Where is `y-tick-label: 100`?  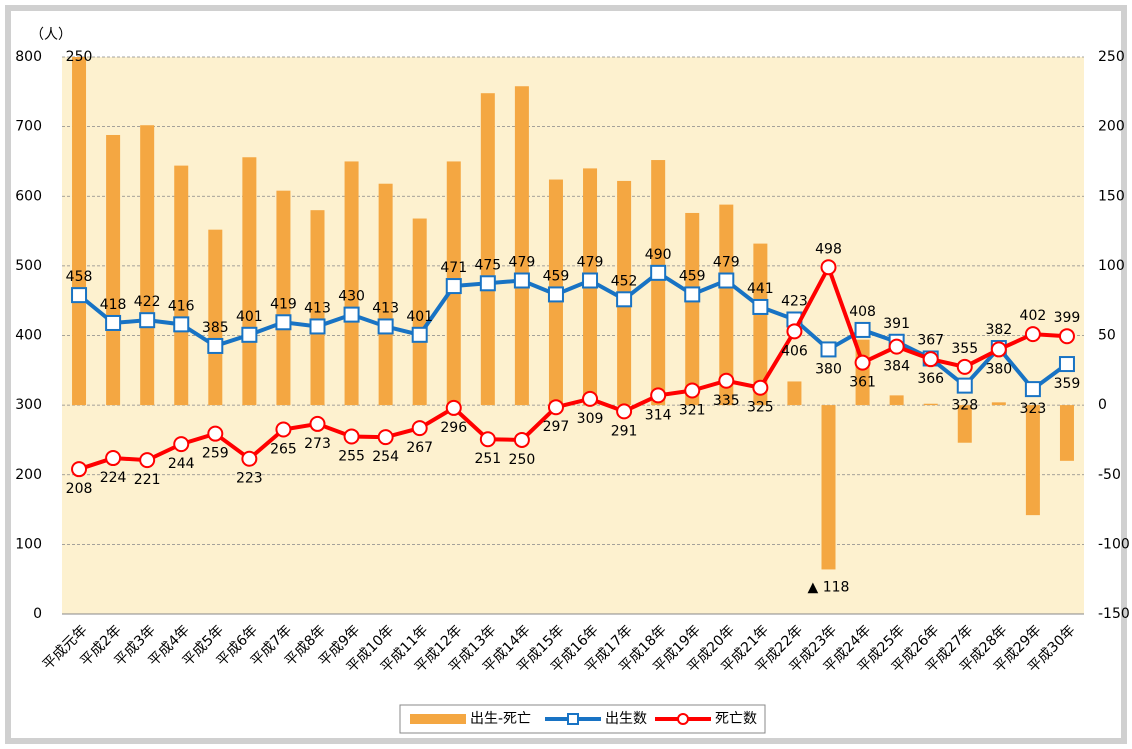
y-tick-label: 100 is located at coordinates (28, 544).